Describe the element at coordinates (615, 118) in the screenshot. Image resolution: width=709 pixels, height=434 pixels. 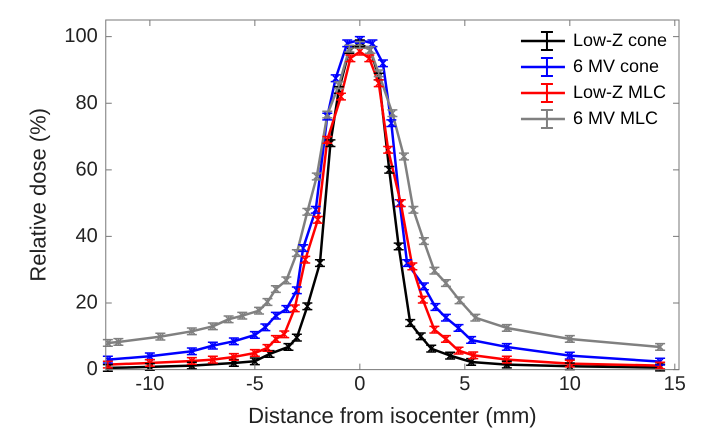
I see `legend-label: 6 MV MLC` at that location.